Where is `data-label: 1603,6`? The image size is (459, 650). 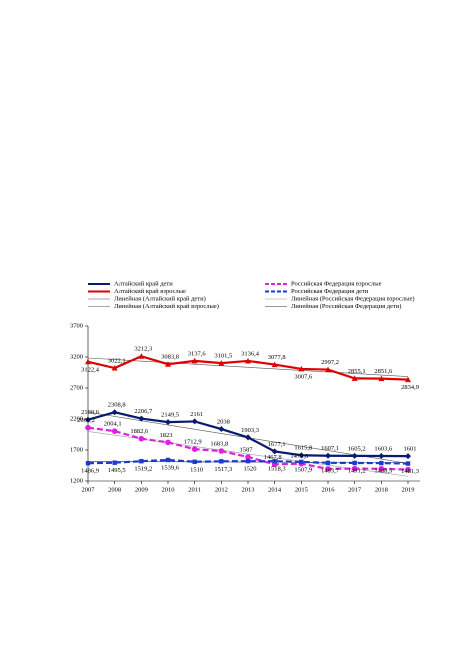 data-label: 1603,6 is located at coordinates (383, 448).